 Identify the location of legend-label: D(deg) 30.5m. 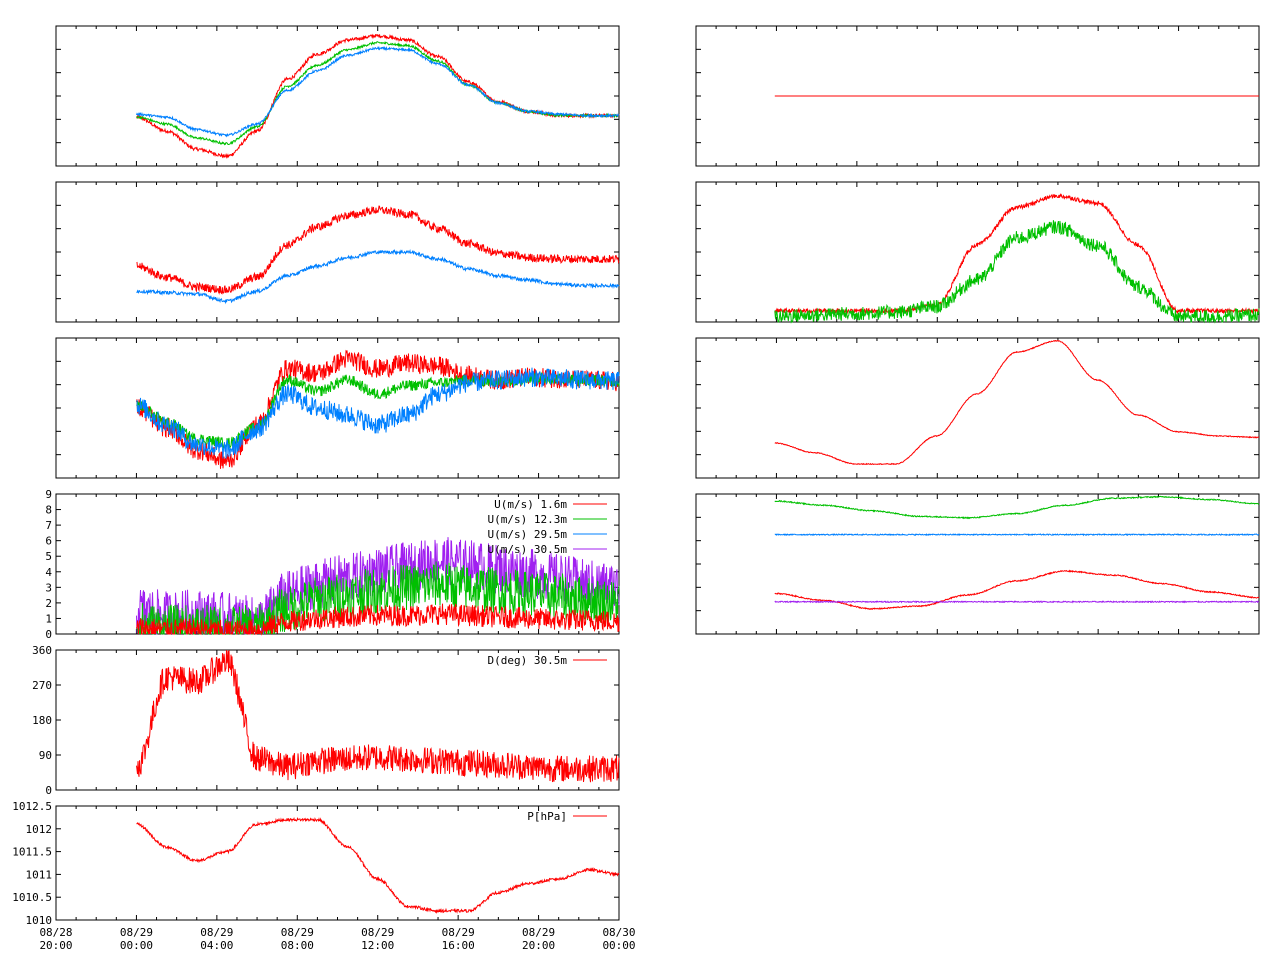
(528, 660).